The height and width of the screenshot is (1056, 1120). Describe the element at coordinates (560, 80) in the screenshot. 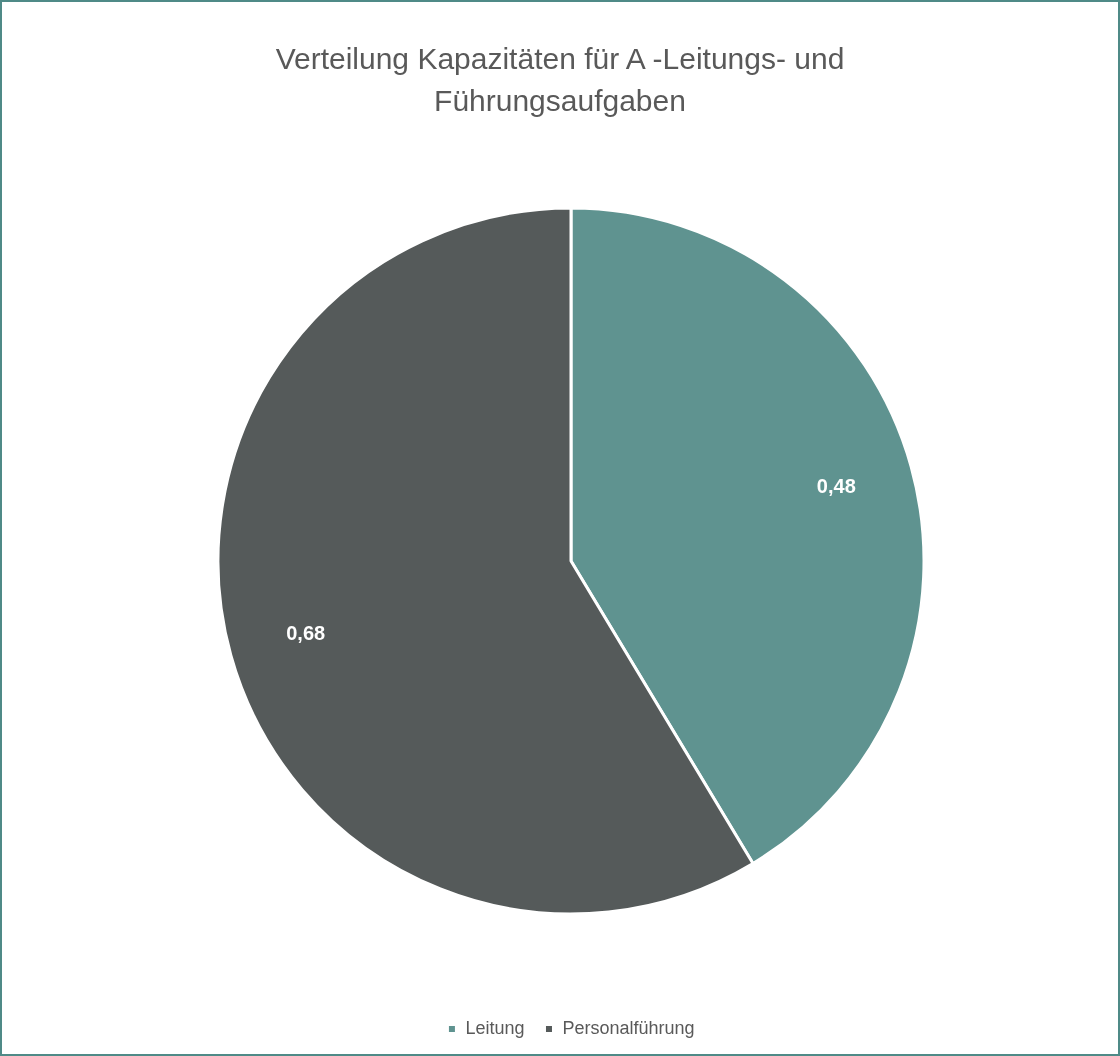

I see `chart-title: Verteilung Kapazitäten für A -Leitungs- und Führungsaufgaben` at that location.